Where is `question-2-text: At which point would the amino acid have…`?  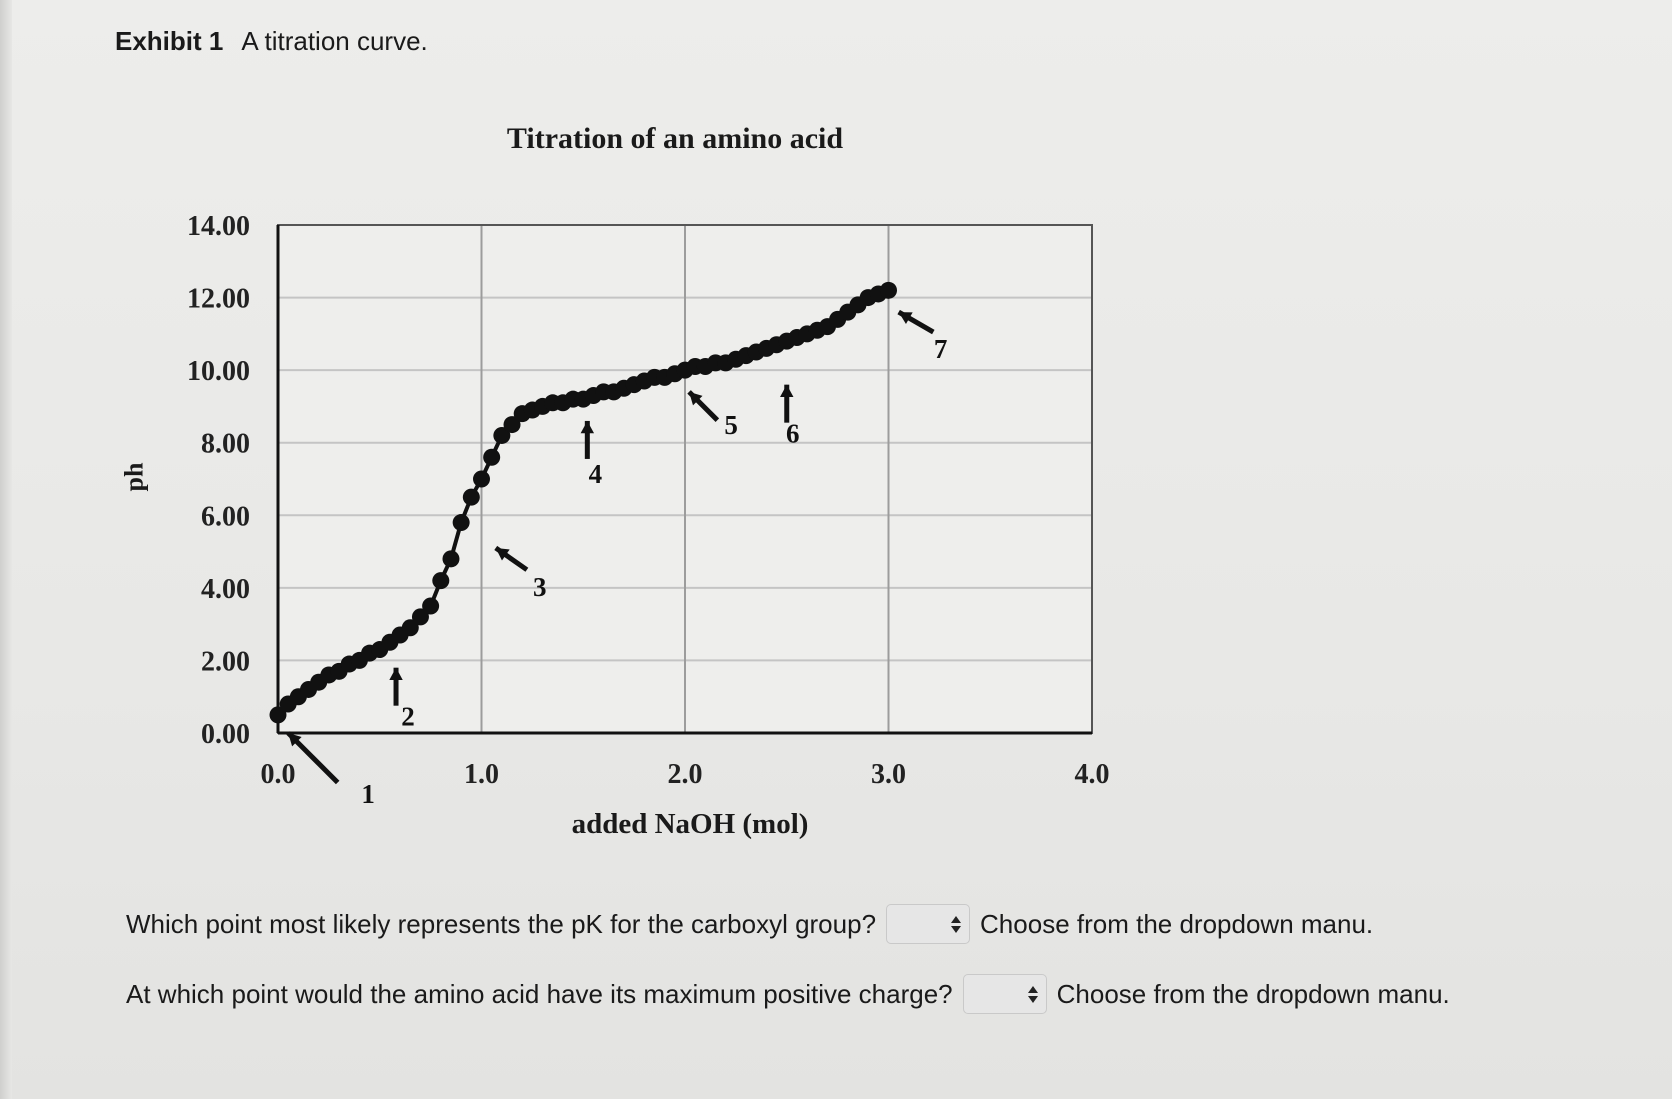 question-2-text: At which point would the amino acid have… is located at coordinates (539, 993).